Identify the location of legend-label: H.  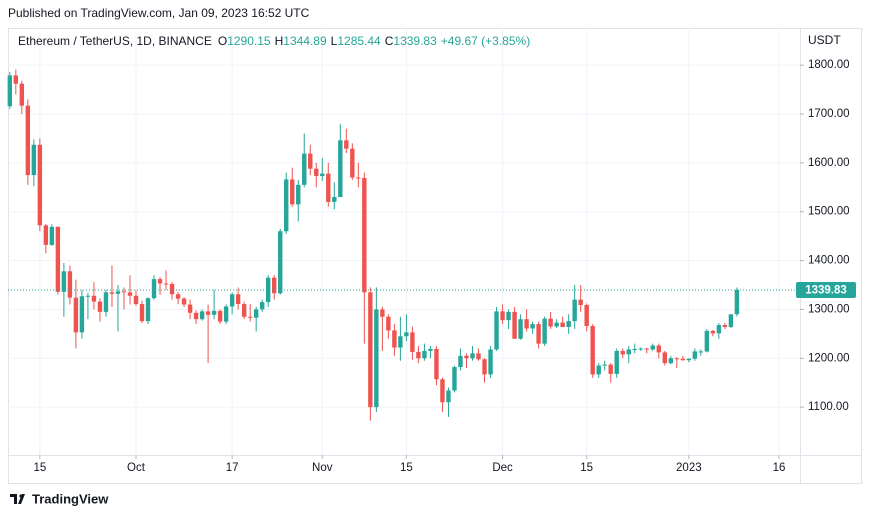
(279, 41).